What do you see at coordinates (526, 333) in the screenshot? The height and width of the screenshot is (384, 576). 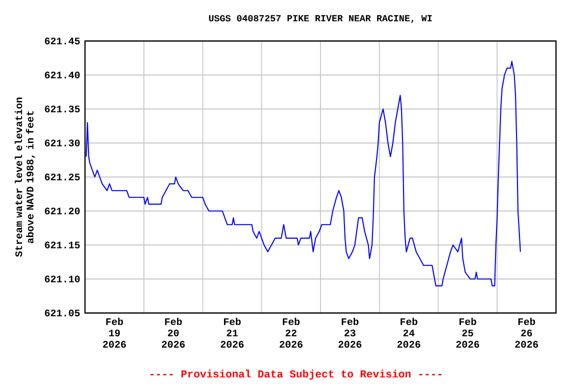 I see `x-tick-label: Feb 26 2026` at bounding box center [526, 333].